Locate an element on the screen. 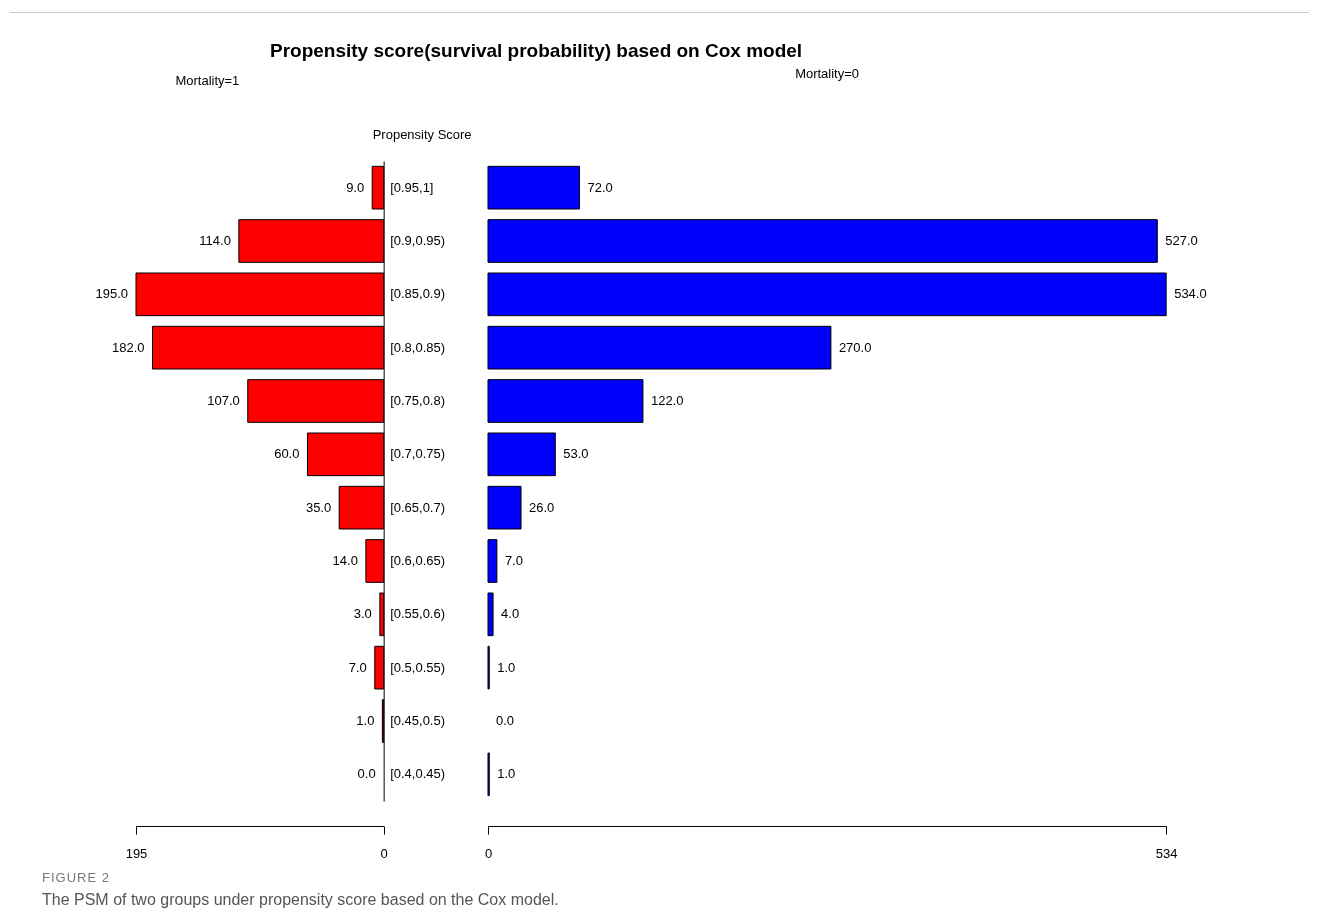  data-label: 270.0 is located at coordinates (855, 347).